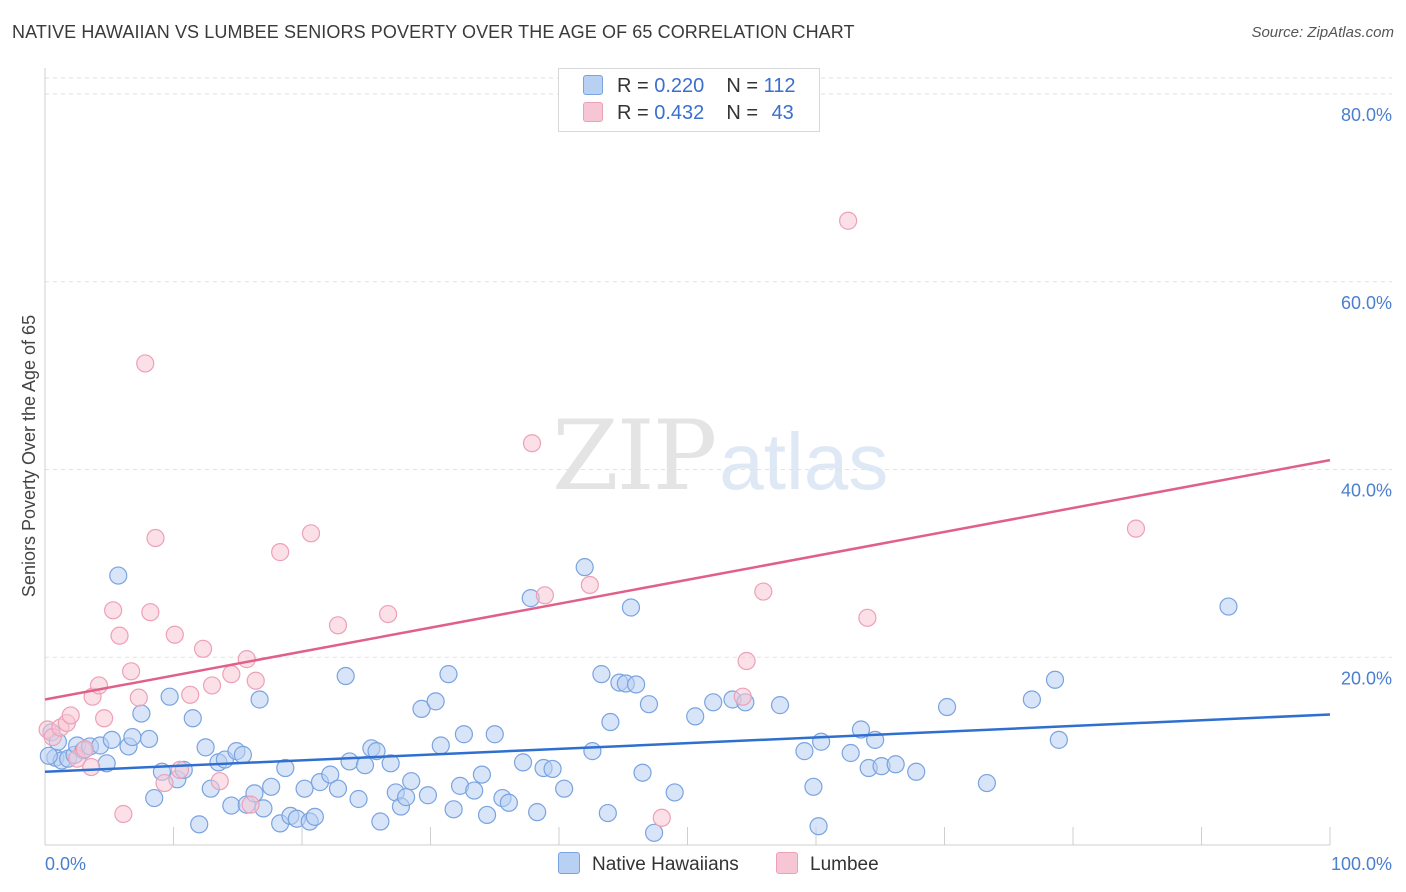  What do you see at coordinates (742, 113) in the screenshot?
I see `legend-n-label: N =` at bounding box center [742, 113].